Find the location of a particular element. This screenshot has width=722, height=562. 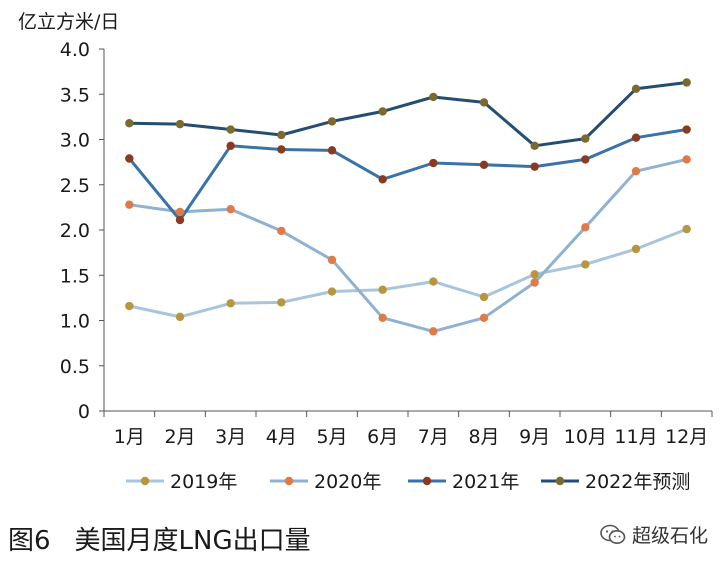

x-tick-label: 5月 is located at coordinates (331, 437).